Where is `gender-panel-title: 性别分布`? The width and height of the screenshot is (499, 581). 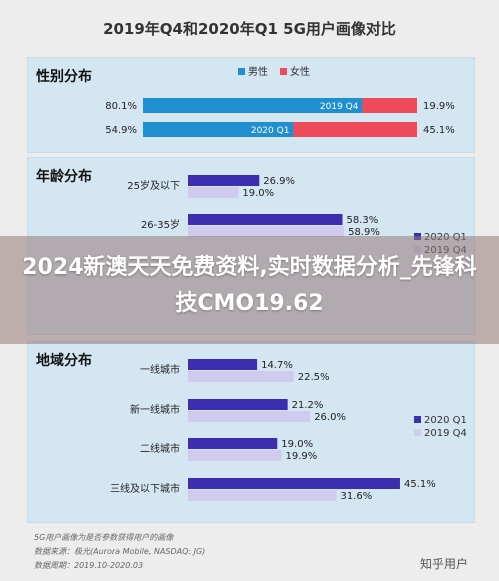
gender-panel-title: 性别分布 is located at coordinates (64, 77).